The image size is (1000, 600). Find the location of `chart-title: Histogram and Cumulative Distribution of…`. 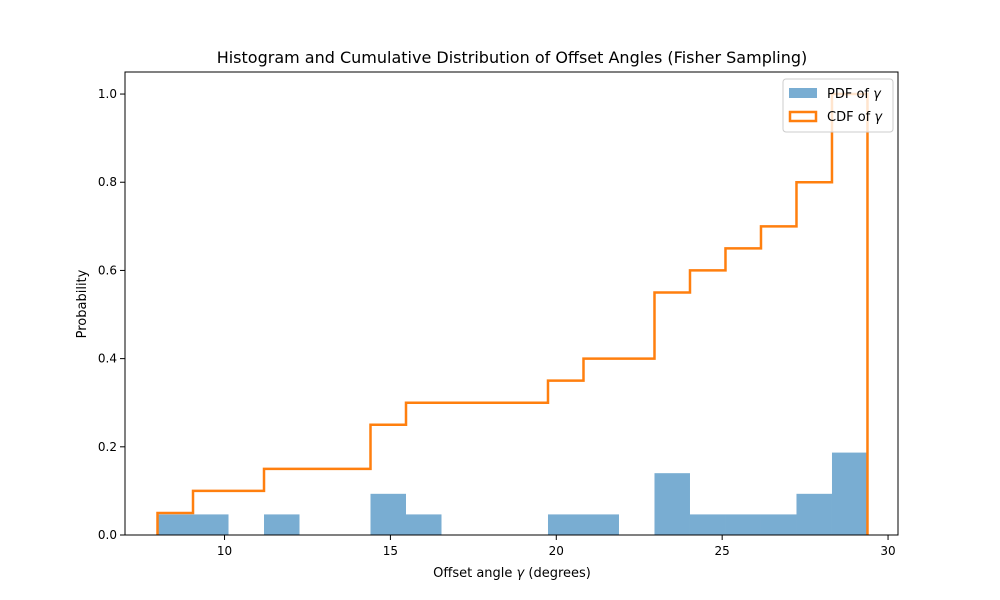

chart-title: Histogram and Cumulative Distribution of… is located at coordinates (512, 57).